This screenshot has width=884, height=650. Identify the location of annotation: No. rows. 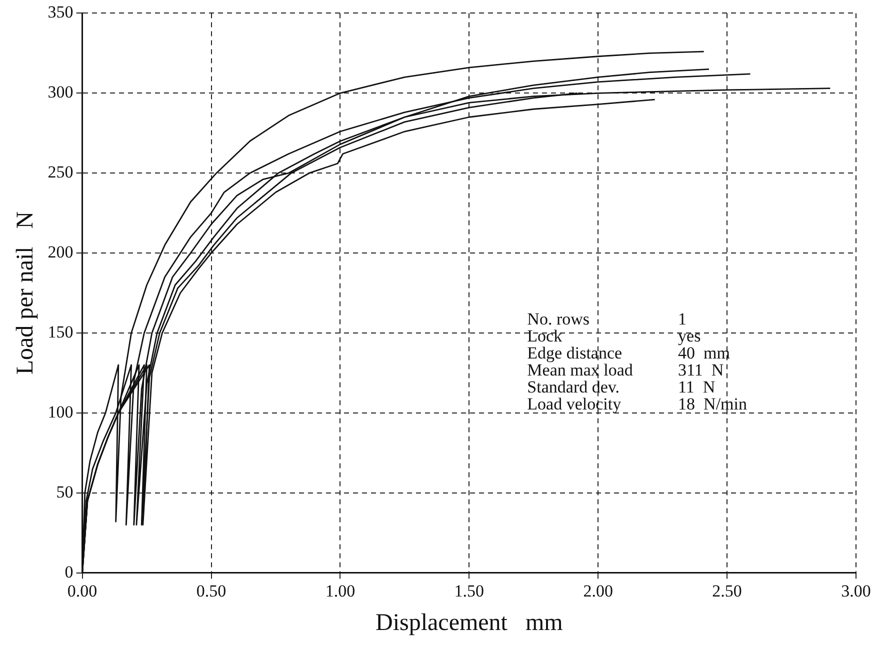
(558, 319).